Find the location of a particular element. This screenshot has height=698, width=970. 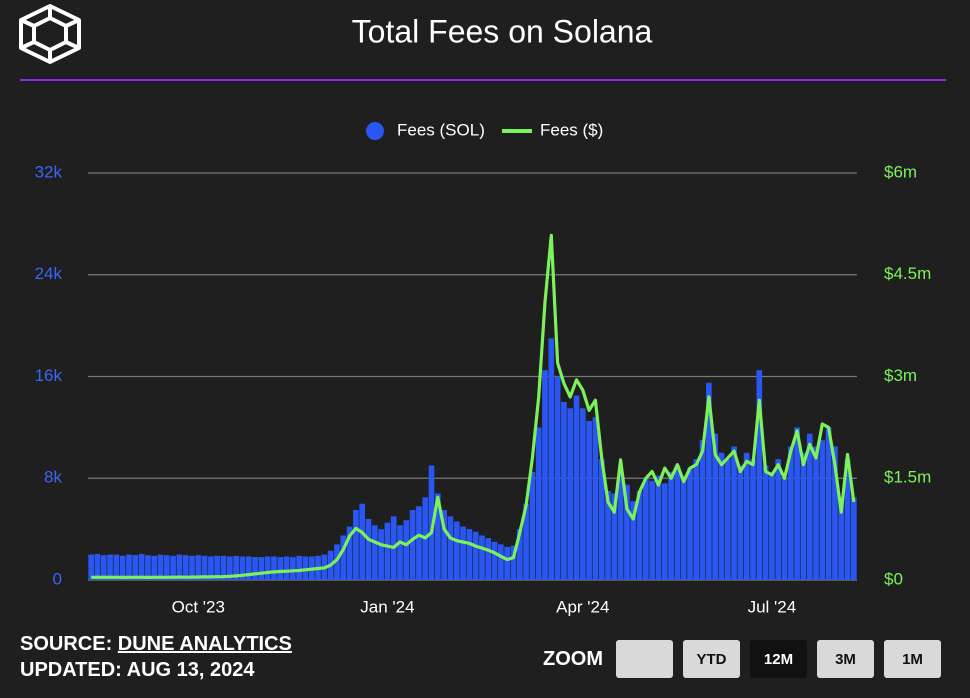

x-tick-label: Oct '23 is located at coordinates (198, 606).